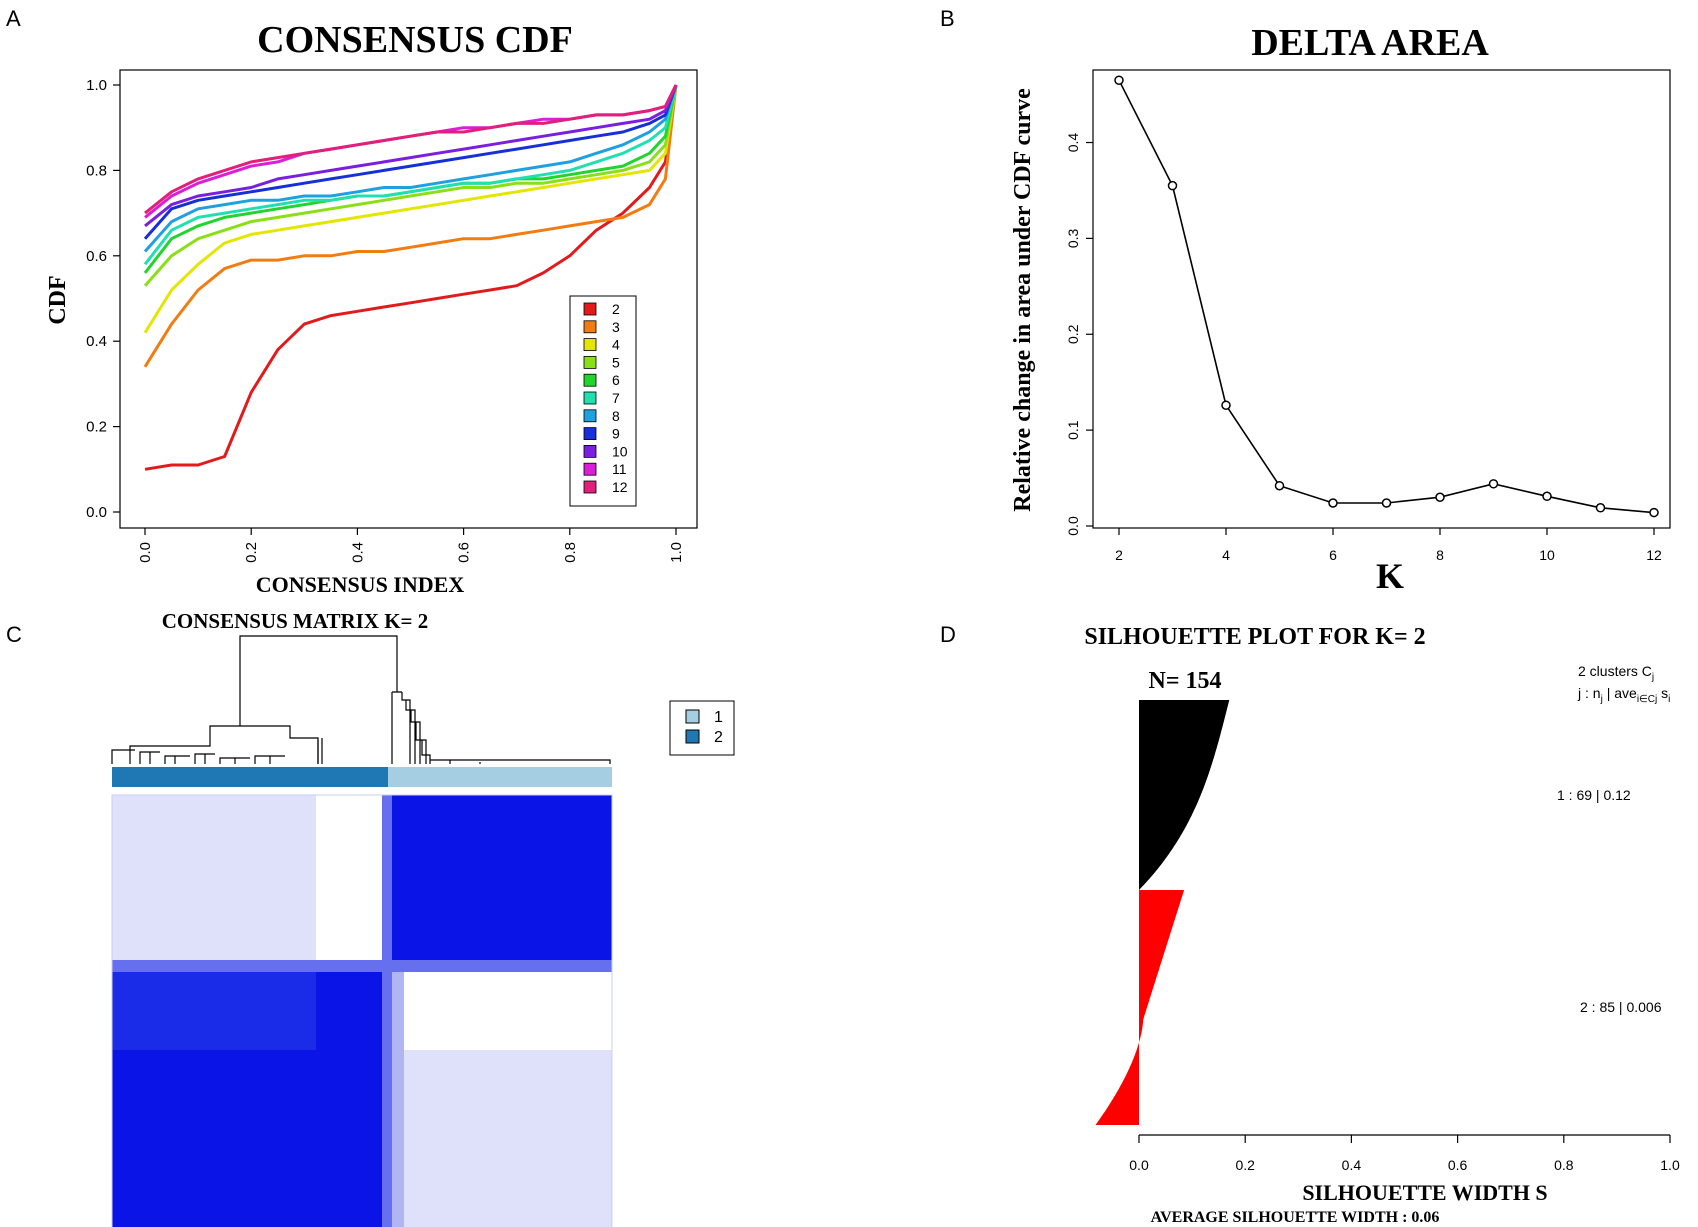 The height and width of the screenshot is (1227, 1698). What do you see at coordinates (1073, 143) in the screenshot?
I see `delta-y-tick-label: 0.4` at bounding box center [1073, 143].